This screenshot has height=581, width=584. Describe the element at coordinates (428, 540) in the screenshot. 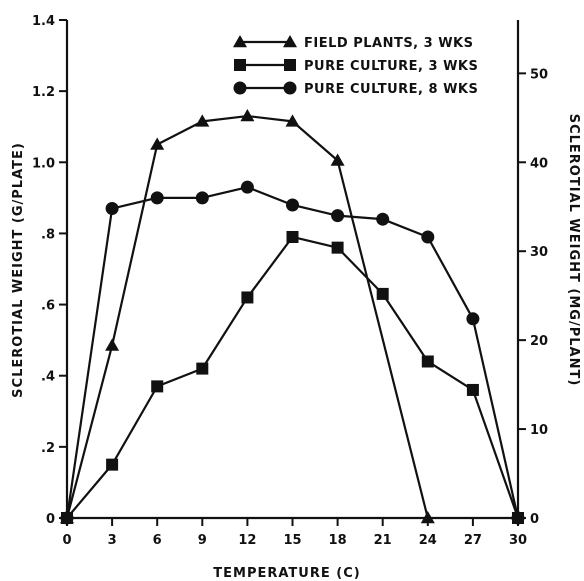

I see `x-tick-label: 24` at that location.